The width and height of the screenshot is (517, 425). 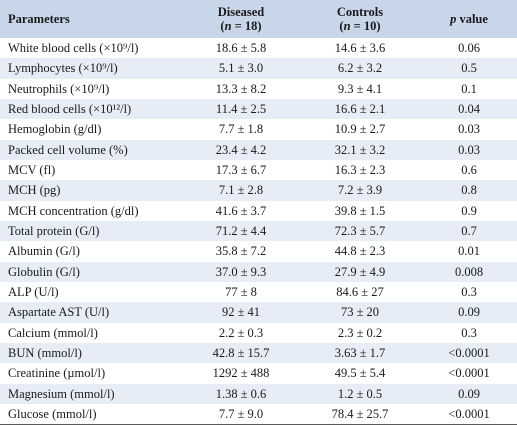 I want to click on cell-diseased: 11.4 ± 2.5, so click(x=241, y=109).